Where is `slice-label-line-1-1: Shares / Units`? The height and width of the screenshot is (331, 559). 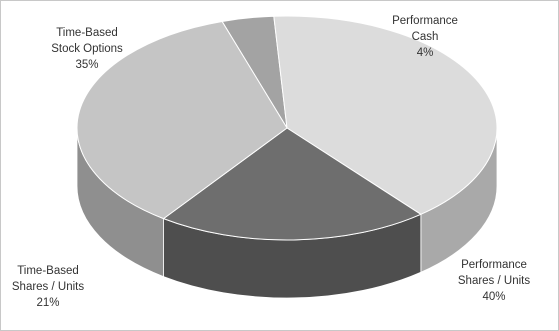
slice-label-line-1-1: Shares / Units is located at coordinates (494, 281).